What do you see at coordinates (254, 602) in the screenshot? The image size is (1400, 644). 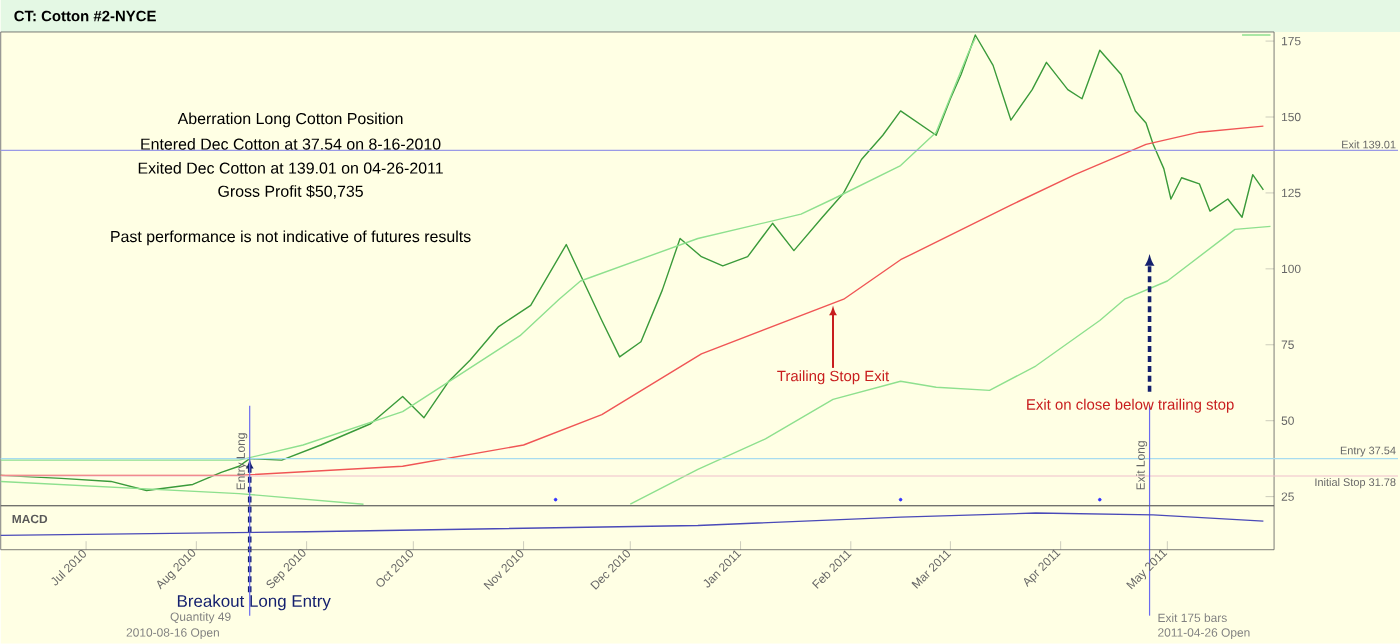 I see `annotation: Breakout Long Entry` at bounding box center [254, 602].